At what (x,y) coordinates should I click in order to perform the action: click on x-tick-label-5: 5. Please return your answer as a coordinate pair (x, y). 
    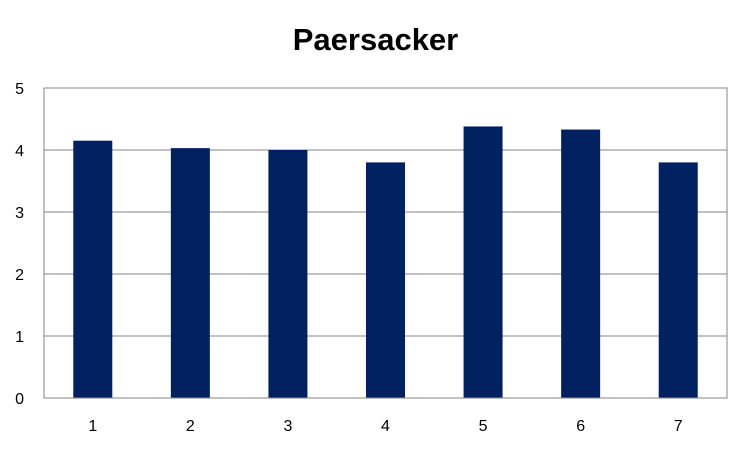
    Looking at the image, I should click on (483, 426).